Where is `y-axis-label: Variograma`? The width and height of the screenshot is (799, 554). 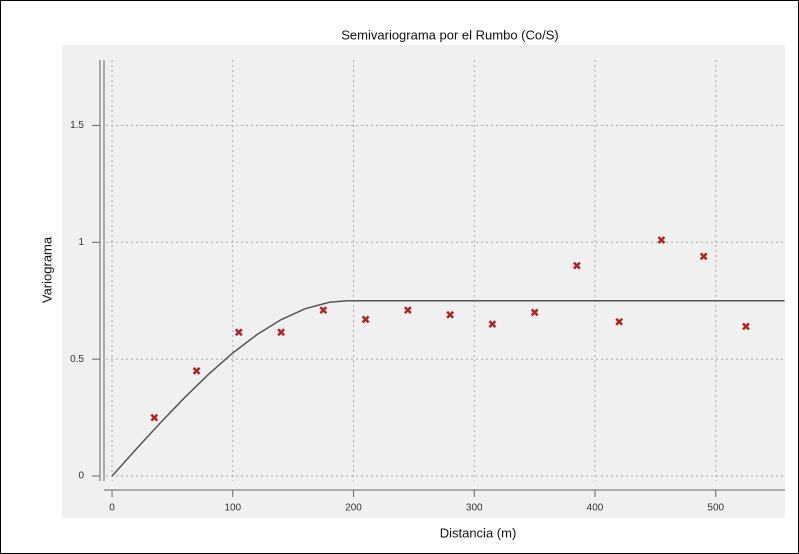 y-axis-label: Variograma is located at coordinates (46, 269).